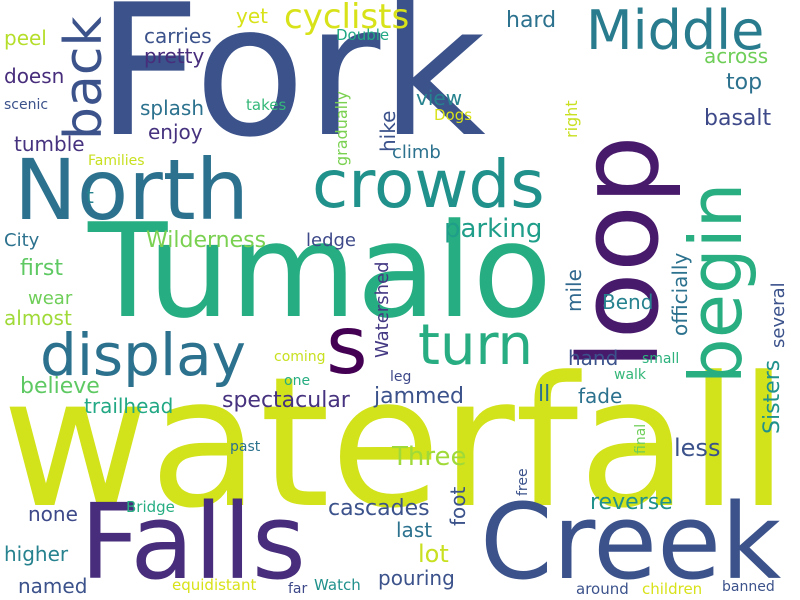  Describe the element at coordinates (429, 457) in the screenshot. I see `word-three: Three` at that location.